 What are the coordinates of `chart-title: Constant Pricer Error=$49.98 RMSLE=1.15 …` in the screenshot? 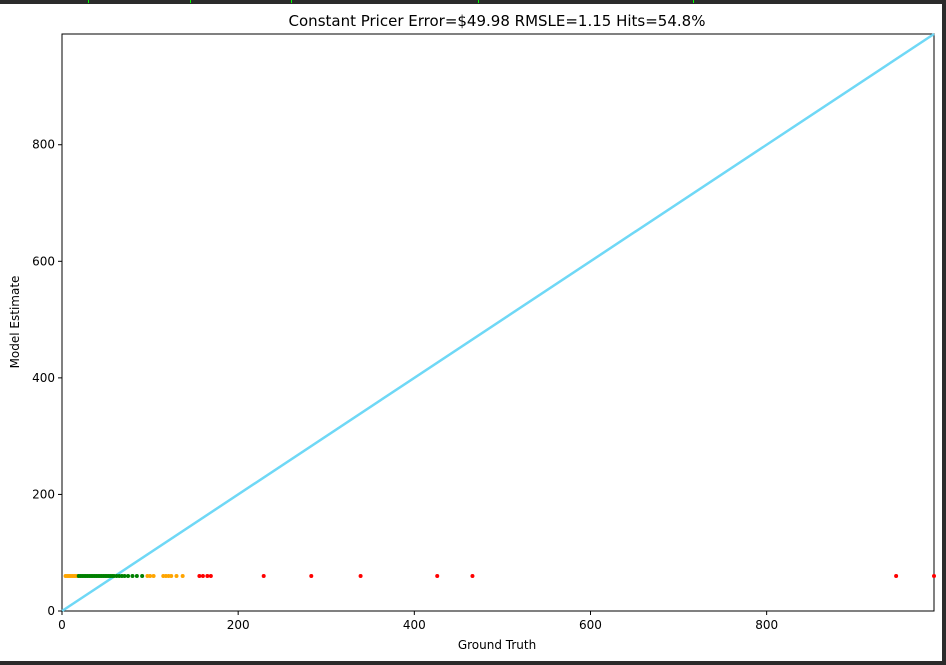 It's located at (497, 21).